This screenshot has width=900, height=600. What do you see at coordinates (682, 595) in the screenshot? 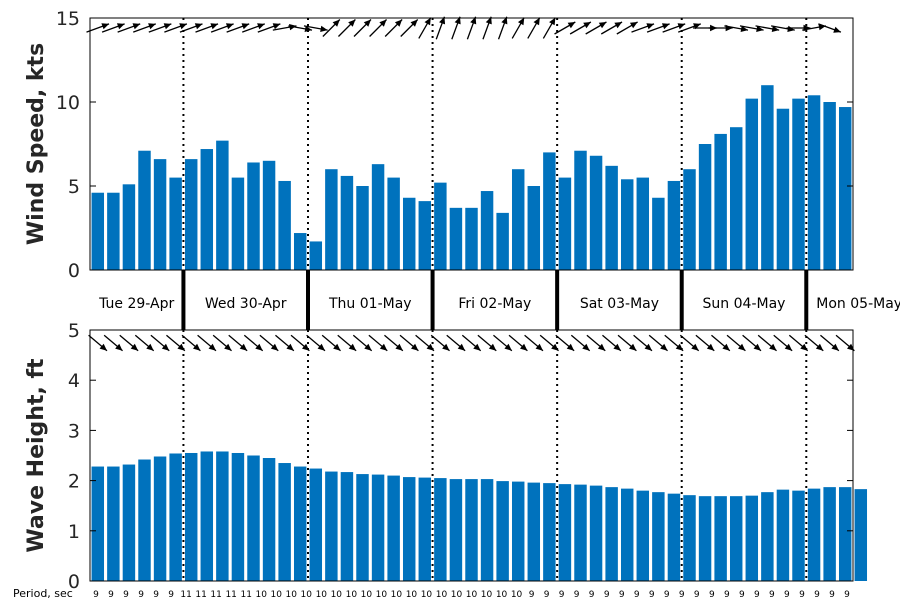
I see `period-value-39: 9` at bounding box center [682, 595].